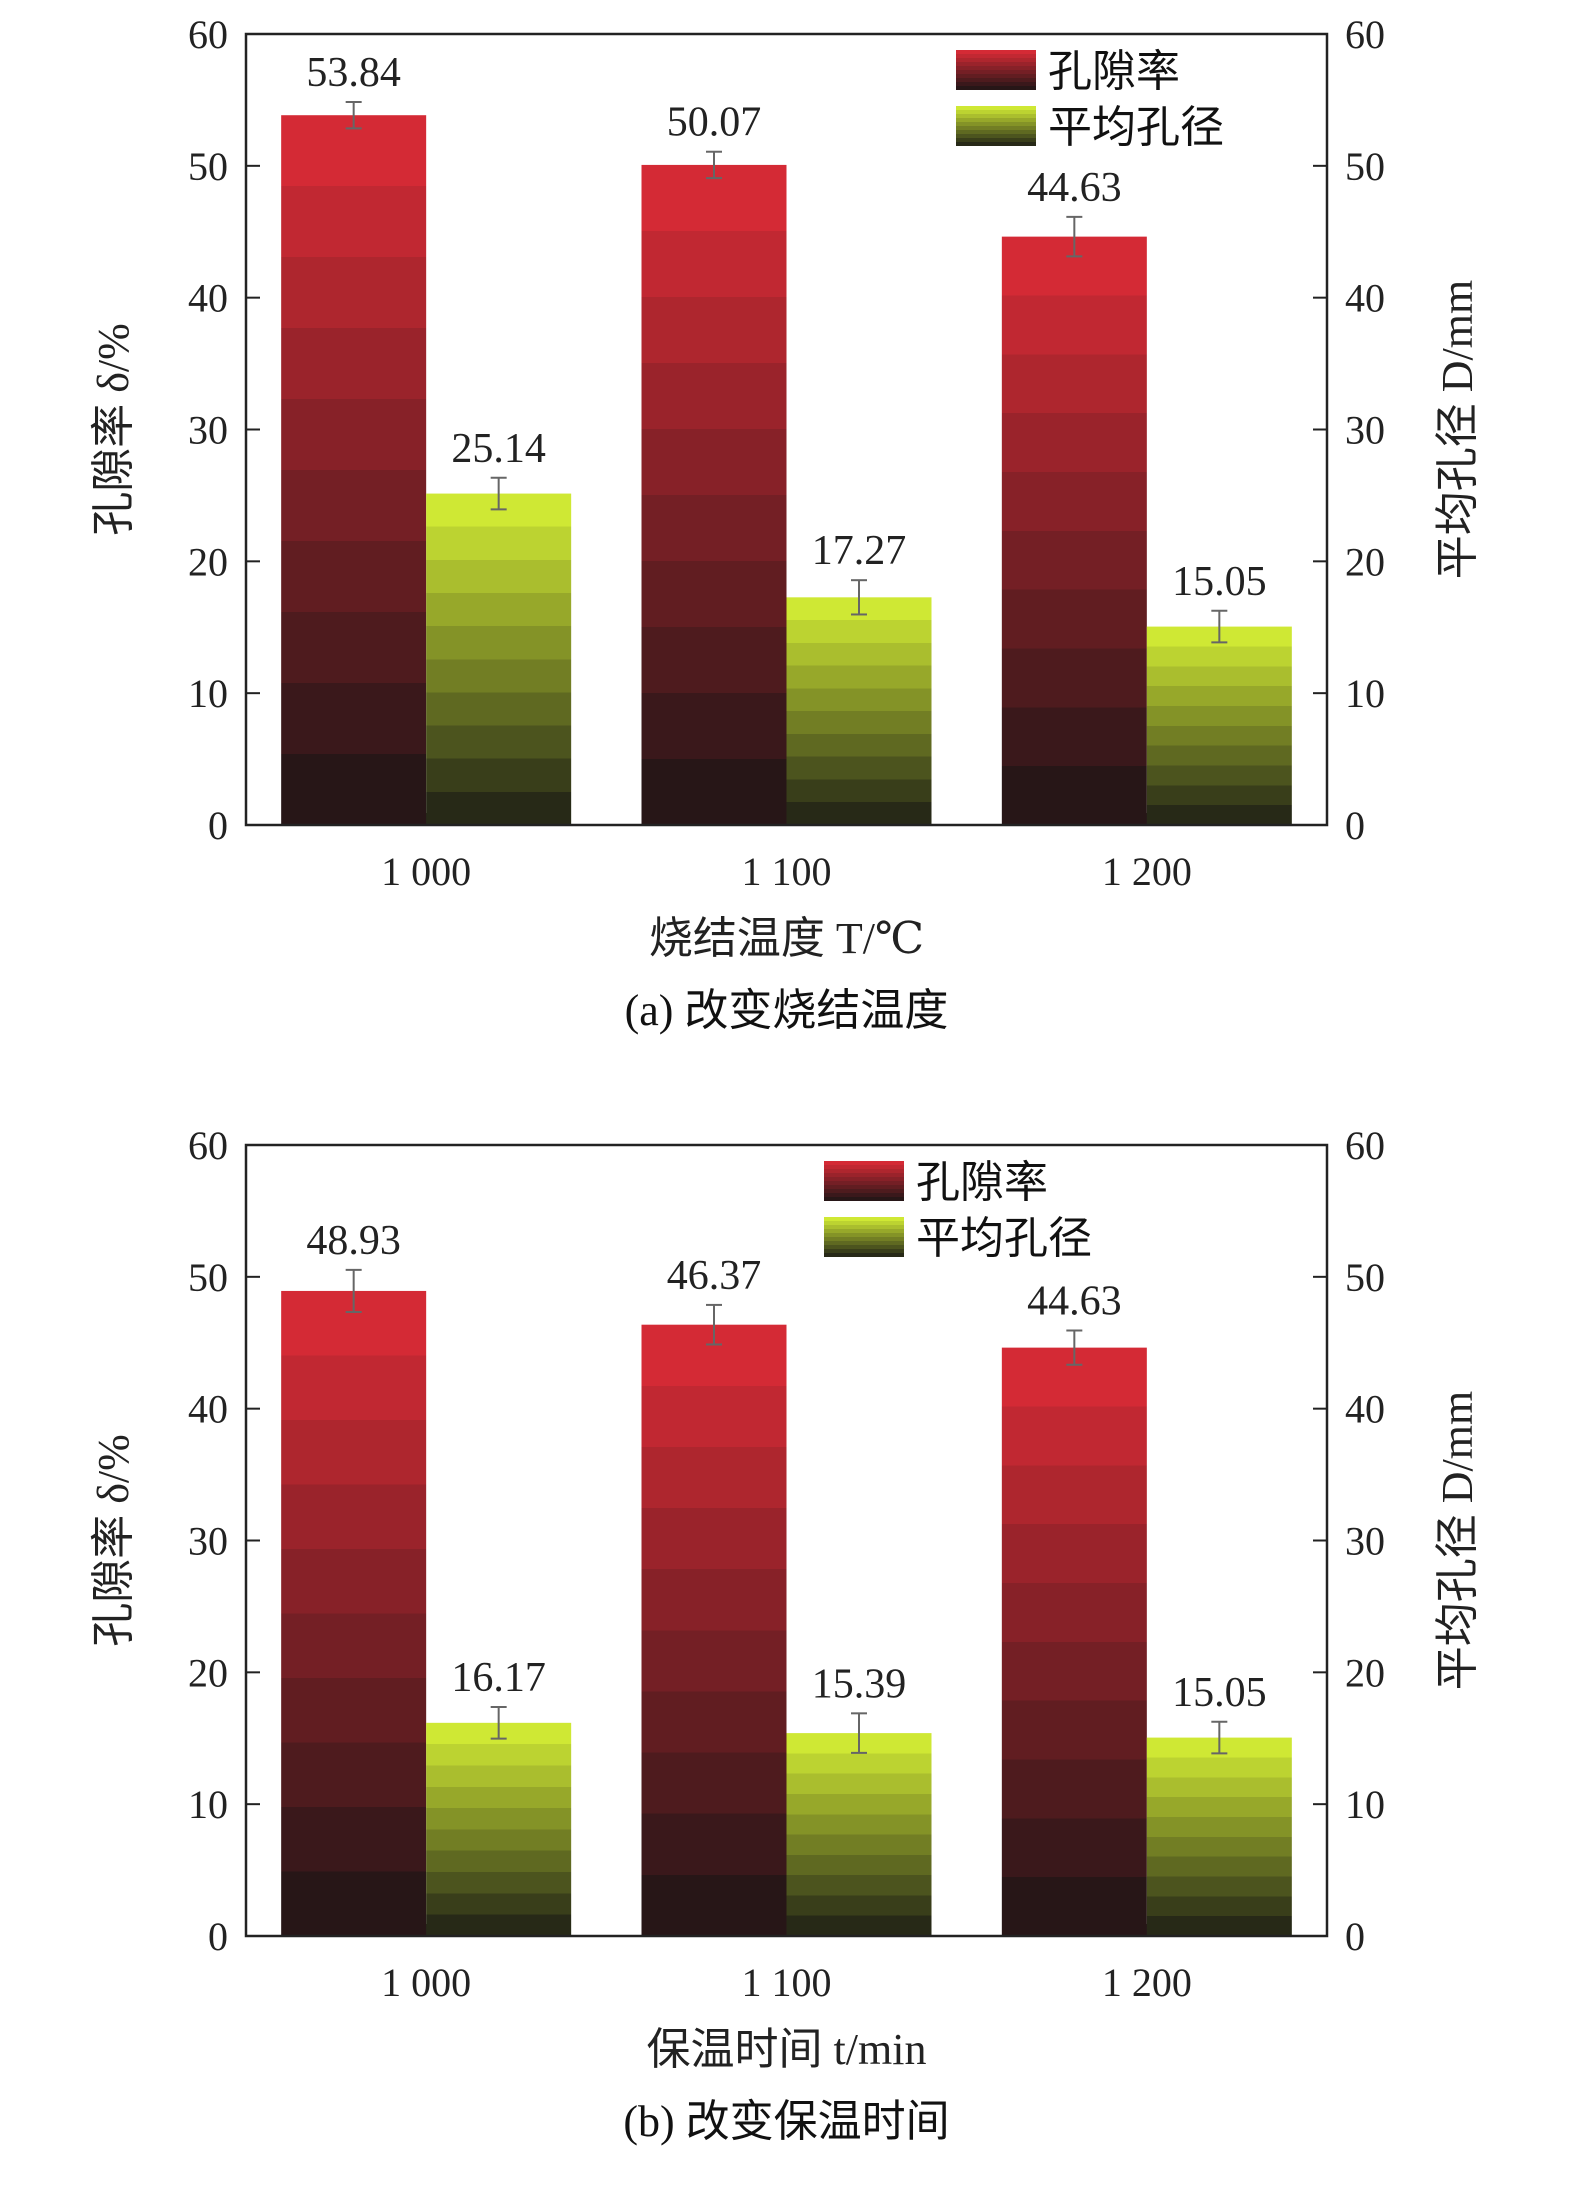 Image resolution: width=1575 pixels, height=2191 pixels. I want to click on pore-size-value-label: 17.27, so click(859, 551).